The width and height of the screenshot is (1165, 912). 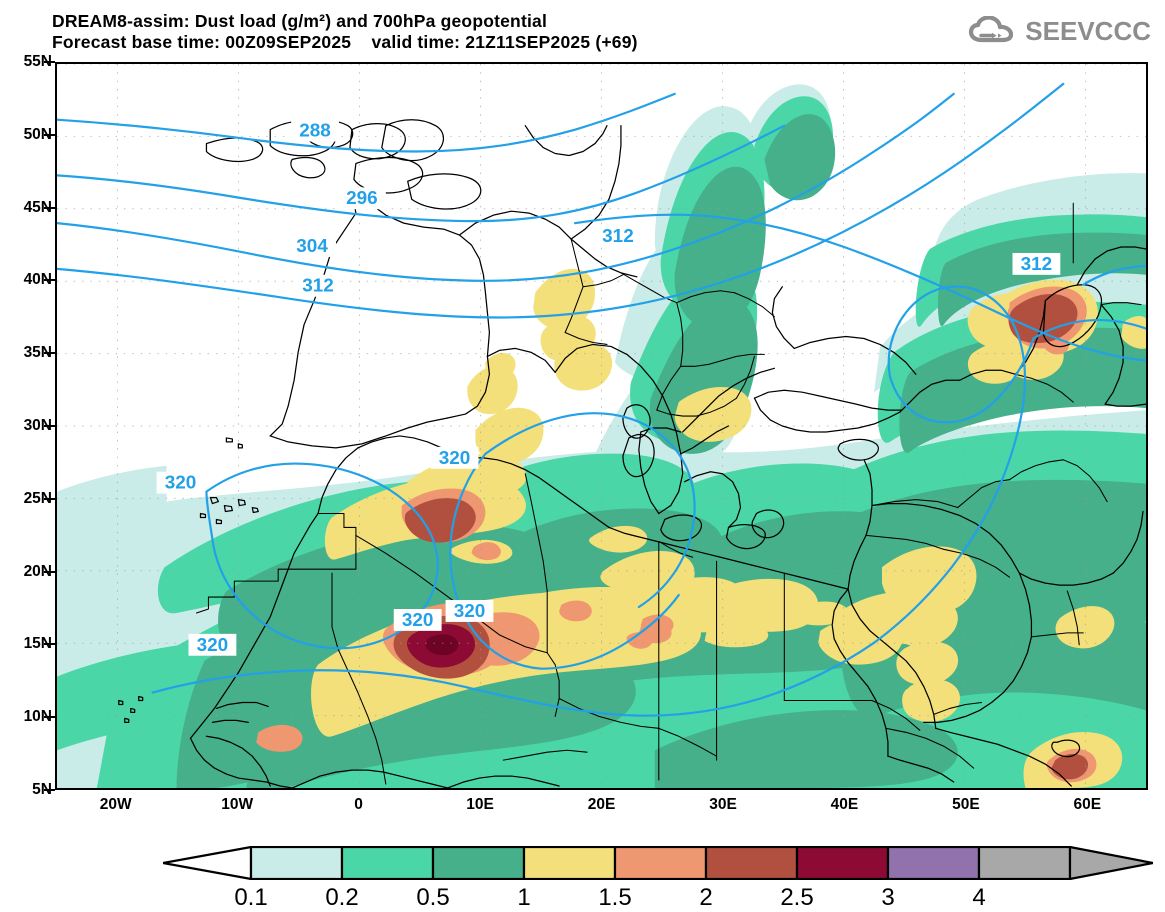 What do you see at coordinates (797, 897) in the screenshot?
I see `colorbar-tick-label: 2.5` at bounding box center [797, 897].